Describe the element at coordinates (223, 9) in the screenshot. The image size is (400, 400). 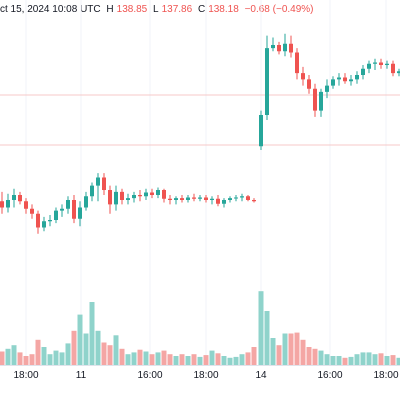
I see `legend-close-value: 138.18` at that location.